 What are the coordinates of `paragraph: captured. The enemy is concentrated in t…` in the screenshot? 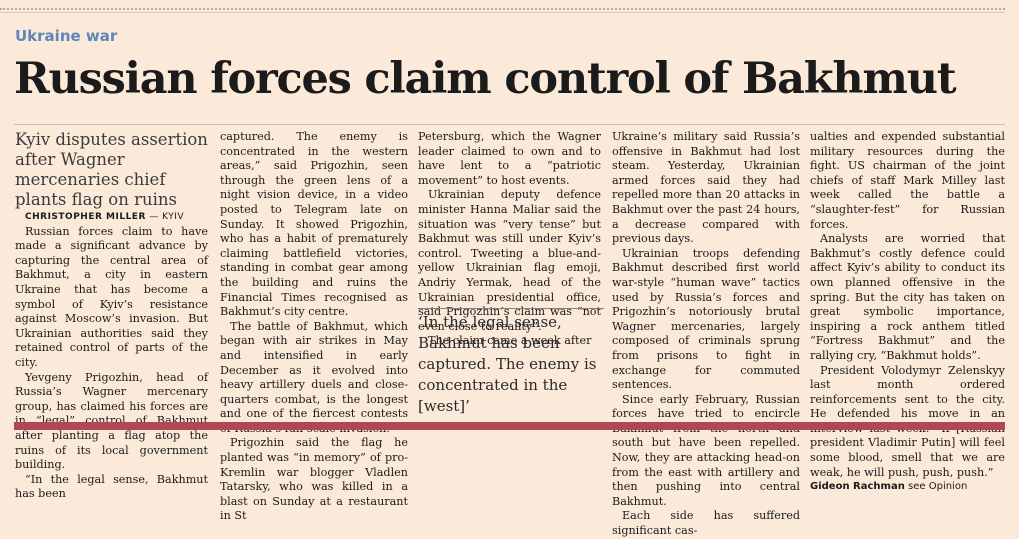 It's located at (314, 224).